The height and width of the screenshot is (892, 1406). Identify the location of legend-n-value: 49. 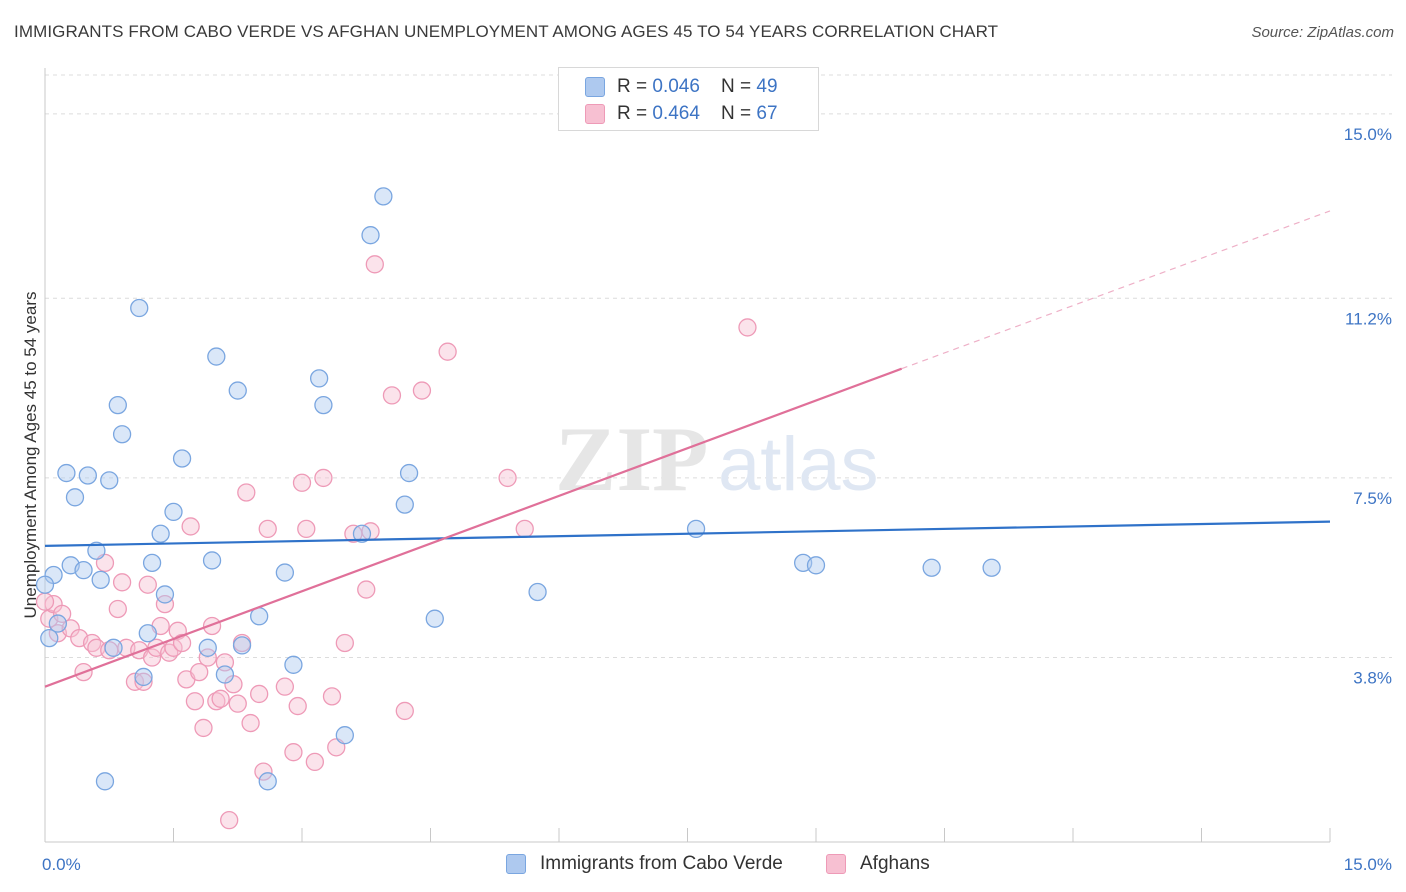
(767, 86).